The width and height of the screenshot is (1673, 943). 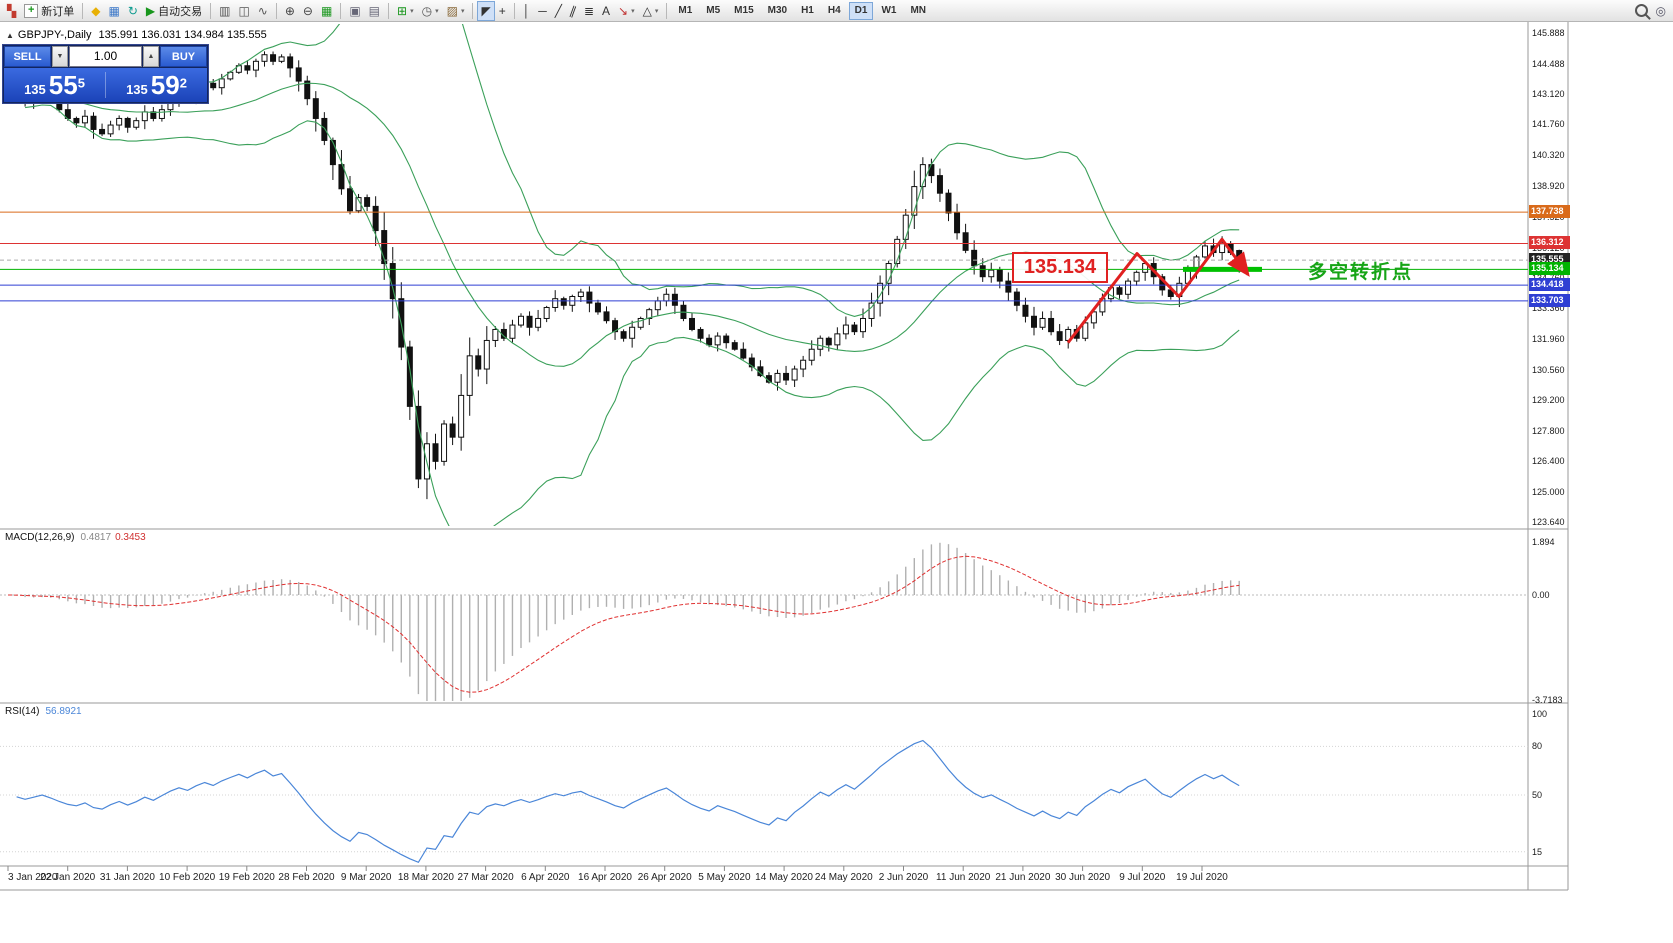 What do you see at coordinates (685, 11) in the screenshot?
I see `timeframe-m1-button: M1` at bounding box center [685, 11].